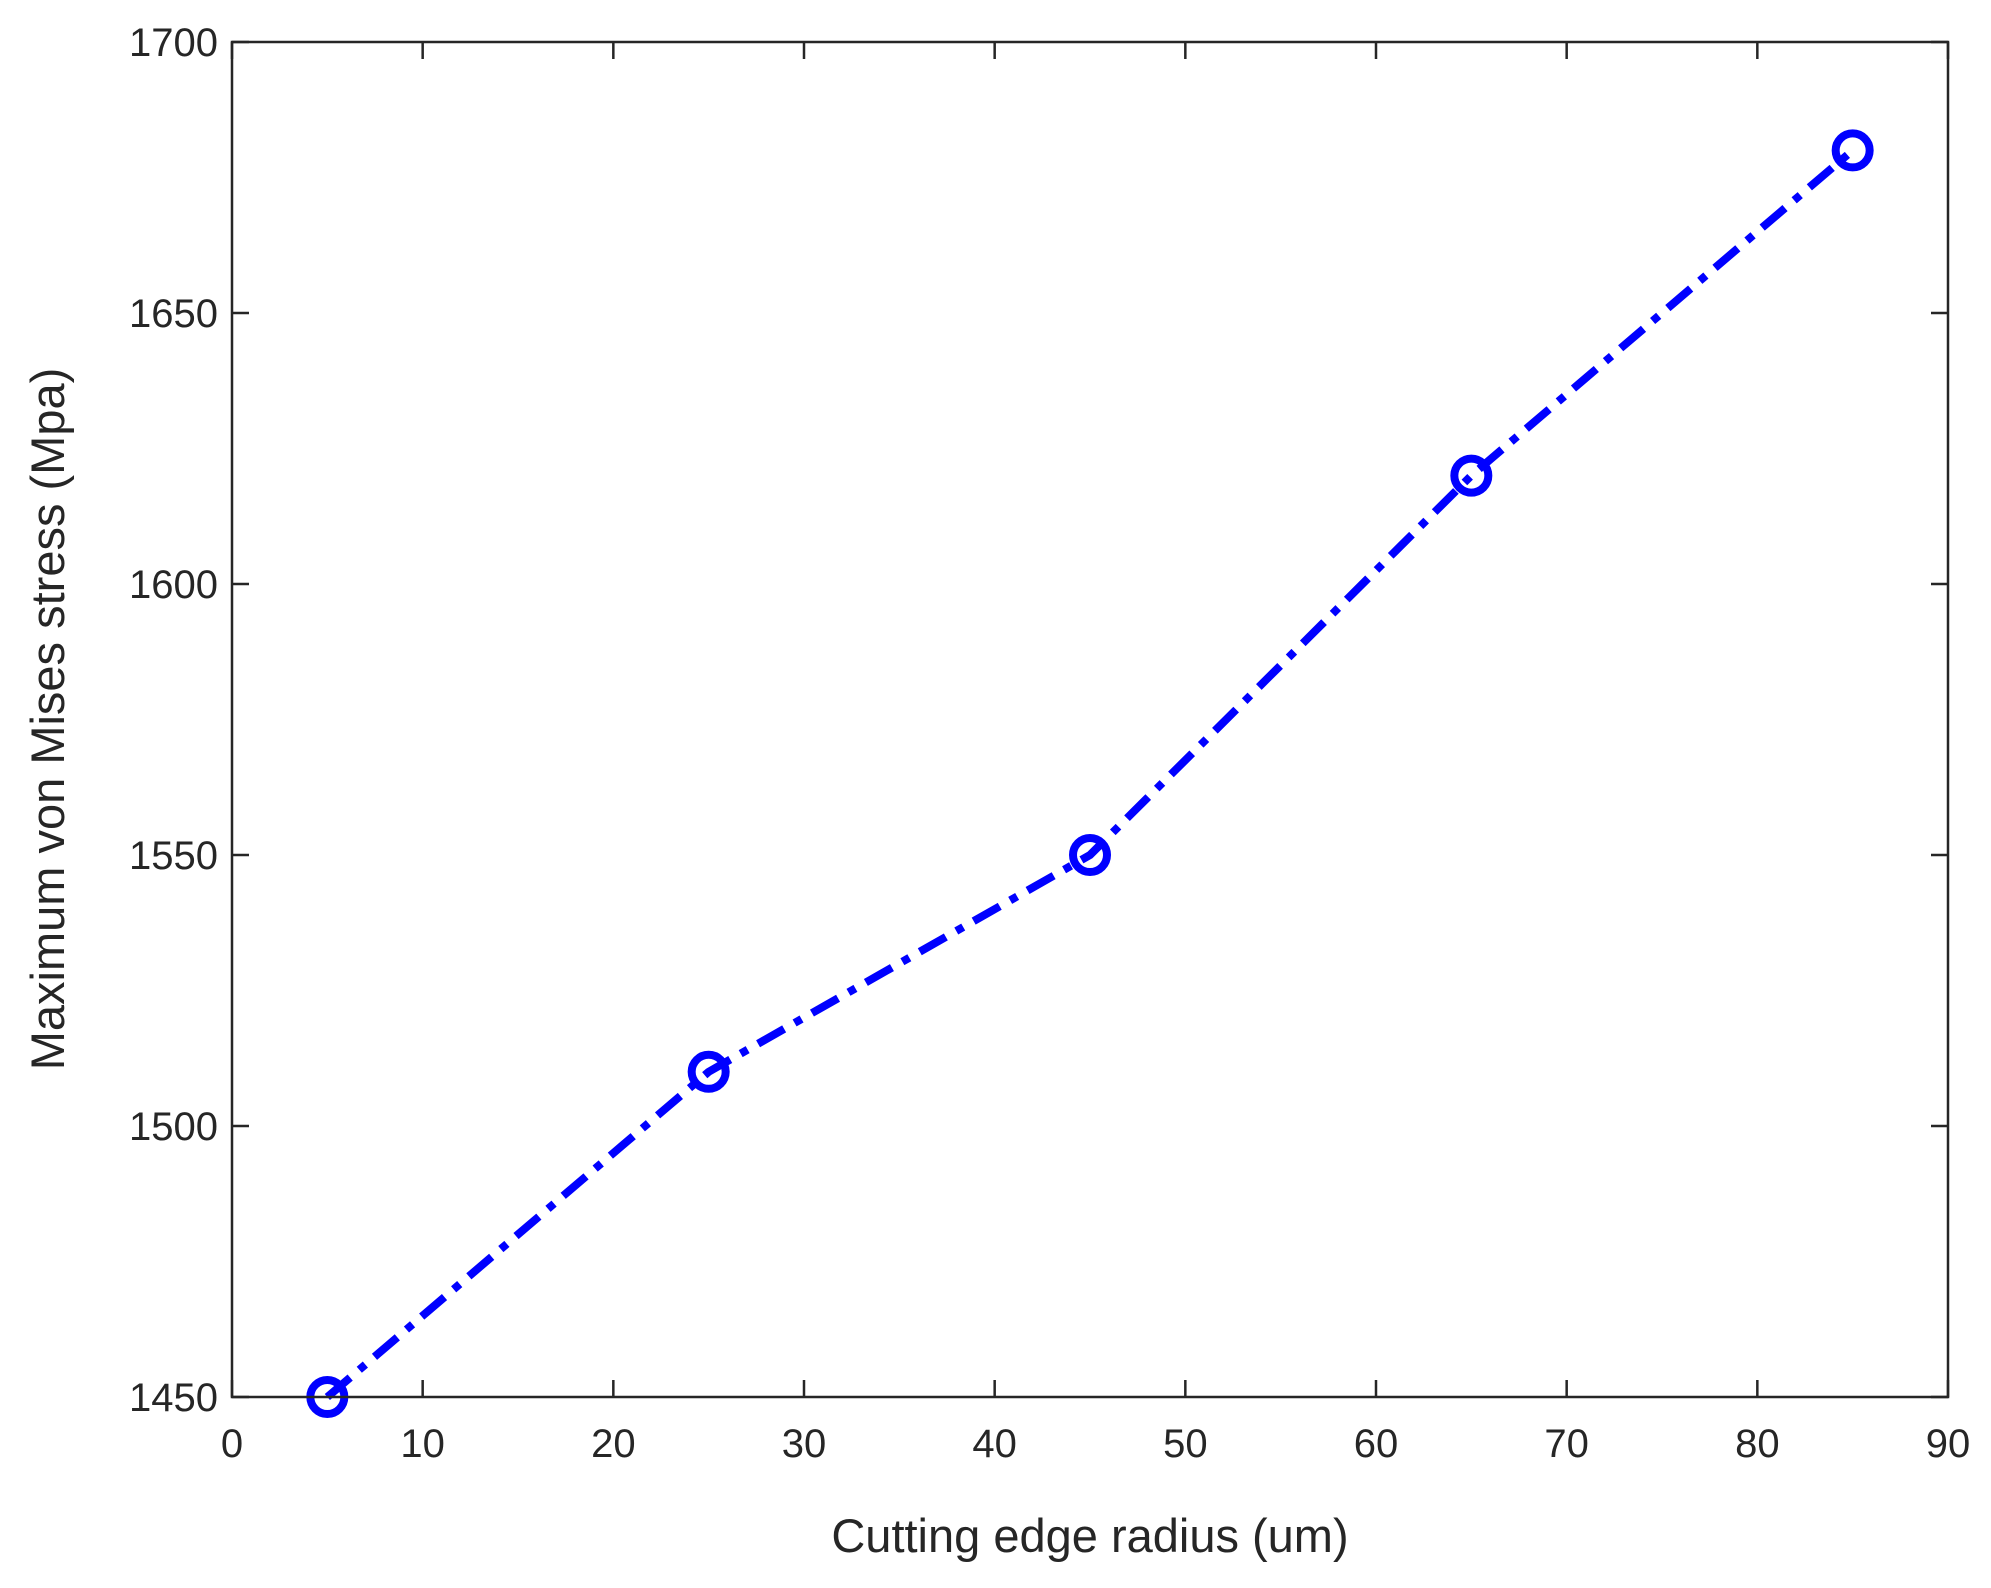 The width and height of the screenshot is (1991, 1588). What do you see at coordinates (173, 314) in the screenshot?
I see `y-tick-label: 1650` at bounding box center [173, 314].